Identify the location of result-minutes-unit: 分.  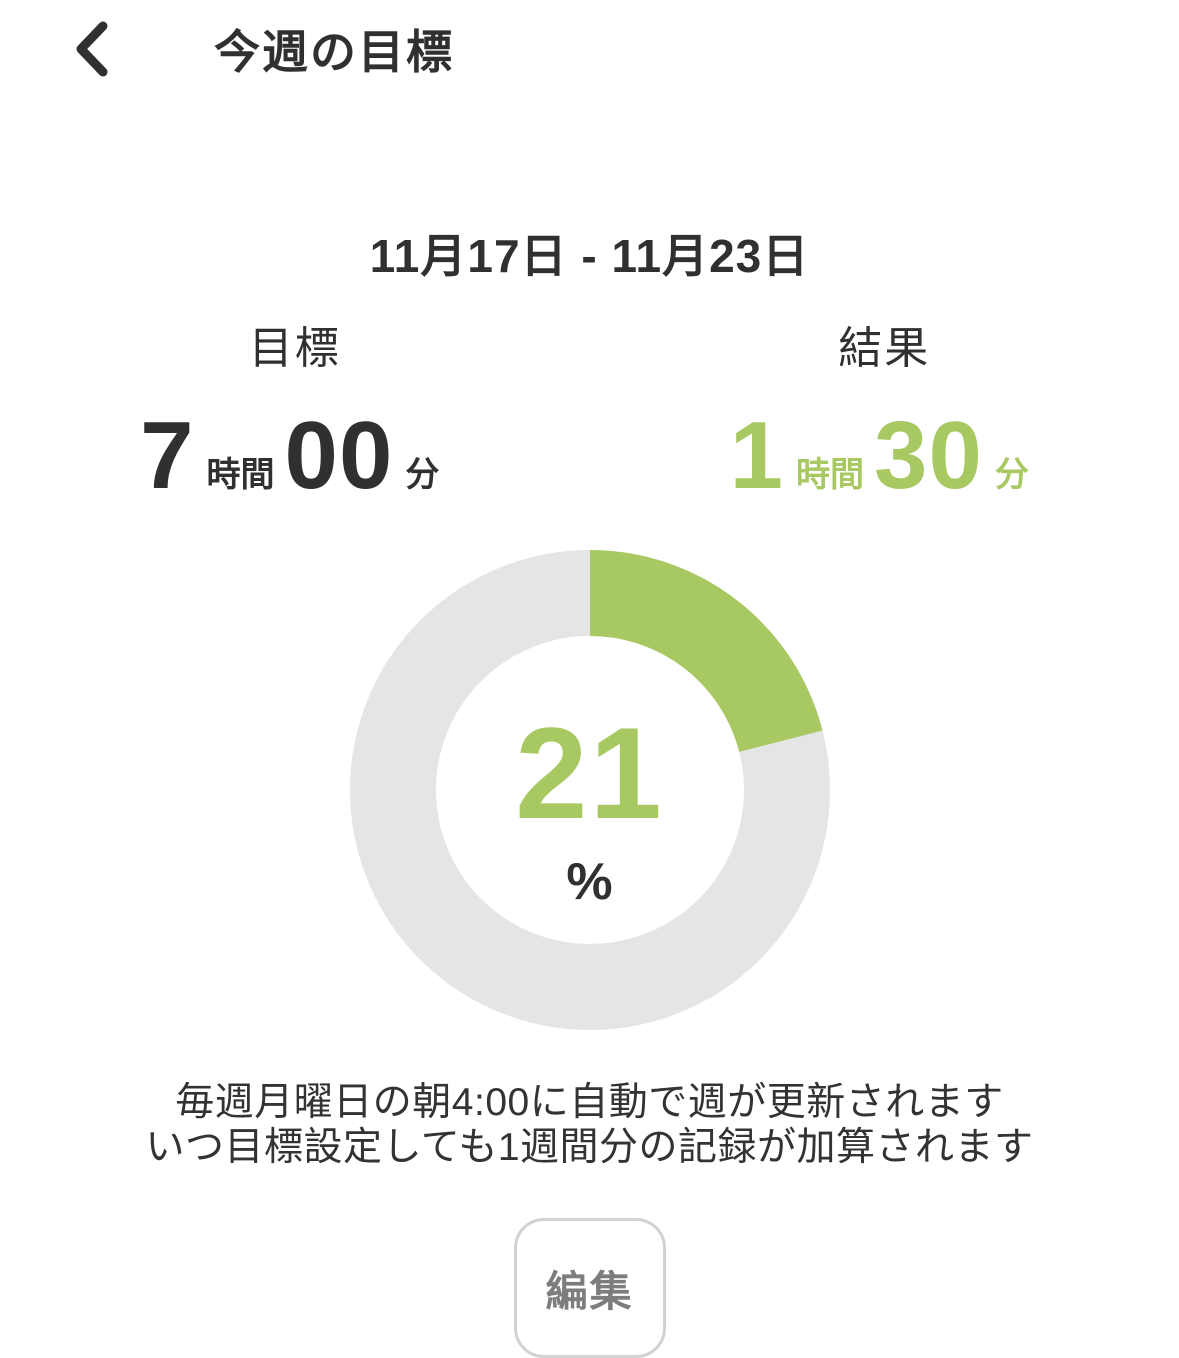
(1012, 475).